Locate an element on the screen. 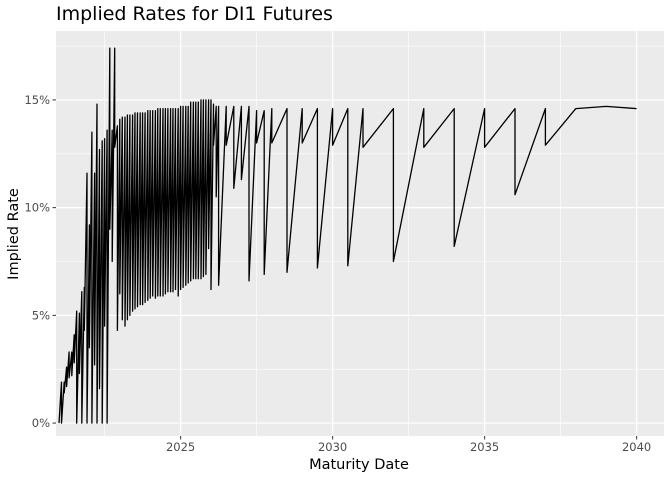 The height and width of the screenshot is (480, 672). y-tick-label: 15% is located at coordinates (37, 100).